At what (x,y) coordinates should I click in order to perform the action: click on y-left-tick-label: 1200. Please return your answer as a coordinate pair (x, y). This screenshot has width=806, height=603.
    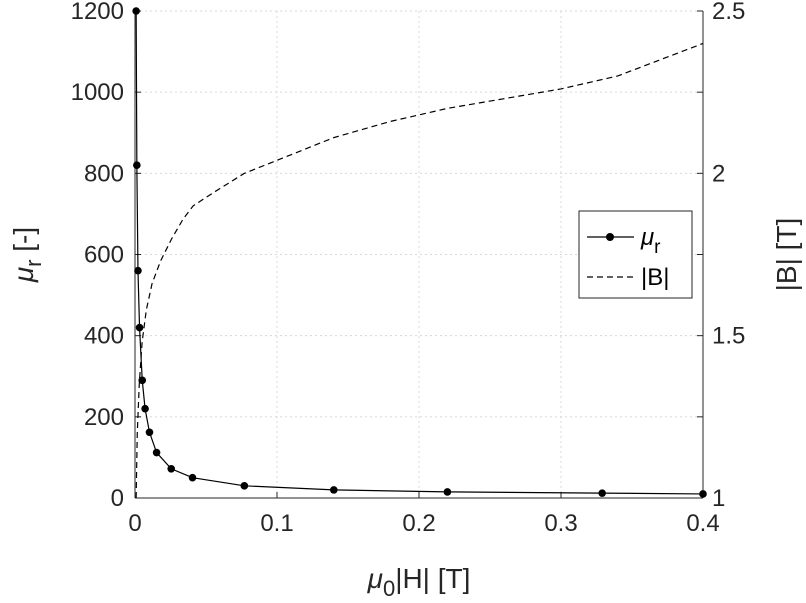
    Looking at the image, I should click on (97, 12).